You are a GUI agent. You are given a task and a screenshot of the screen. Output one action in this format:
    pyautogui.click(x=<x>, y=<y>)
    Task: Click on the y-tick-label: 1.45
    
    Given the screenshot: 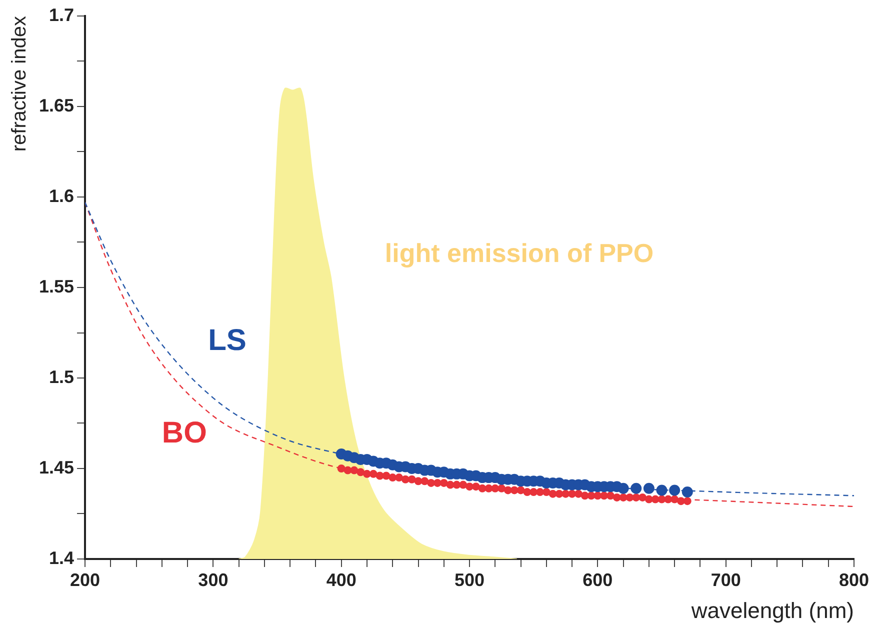 What is the action you would take?
    pyautogui.click(x=56, y=467)
    